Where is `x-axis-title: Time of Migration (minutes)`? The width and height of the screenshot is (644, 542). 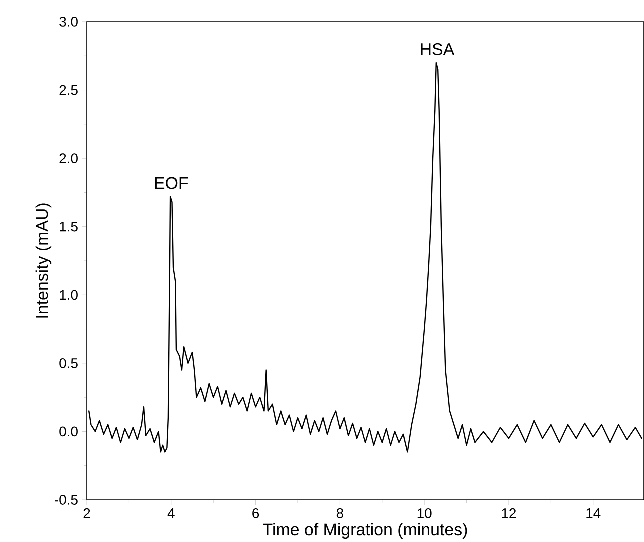 x-axis-title: Time of Migration (minutes) is located at coordinates (365, 531).